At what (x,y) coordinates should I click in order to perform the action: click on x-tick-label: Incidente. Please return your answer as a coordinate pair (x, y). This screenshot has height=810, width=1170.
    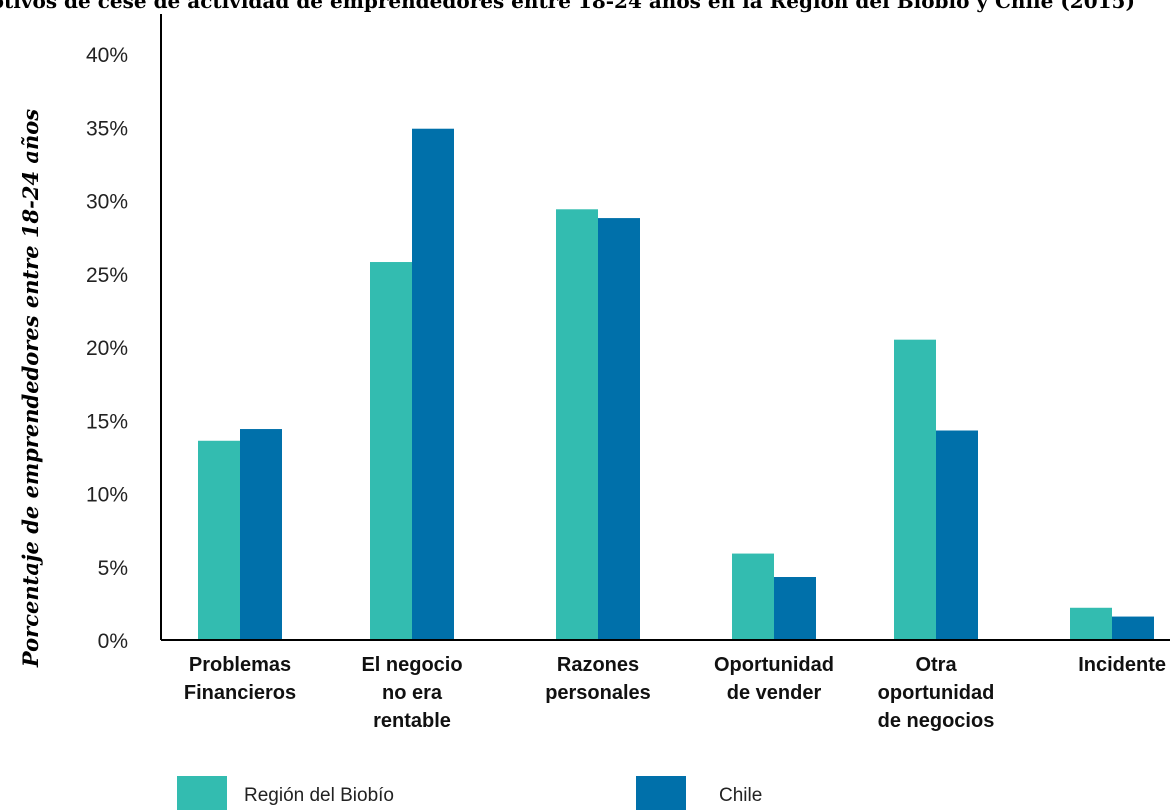
    Looking at the image, I should click on (1122, 665).